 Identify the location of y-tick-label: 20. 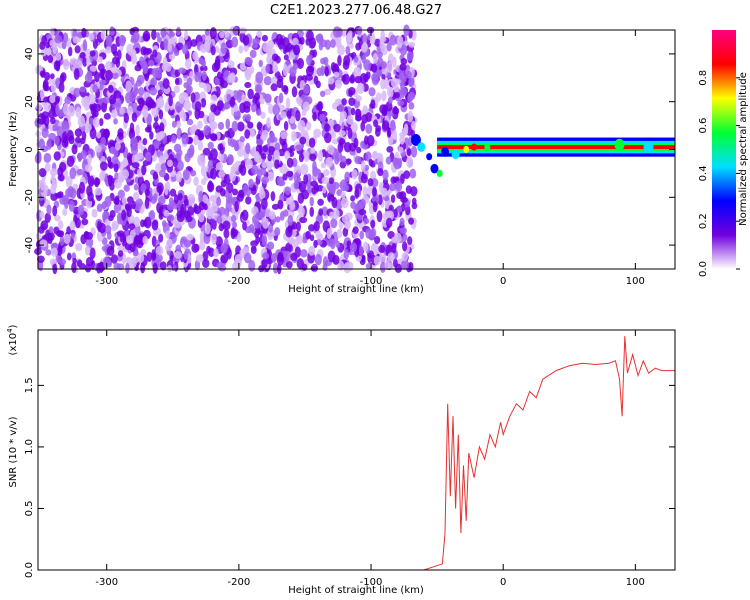
(29, 101).